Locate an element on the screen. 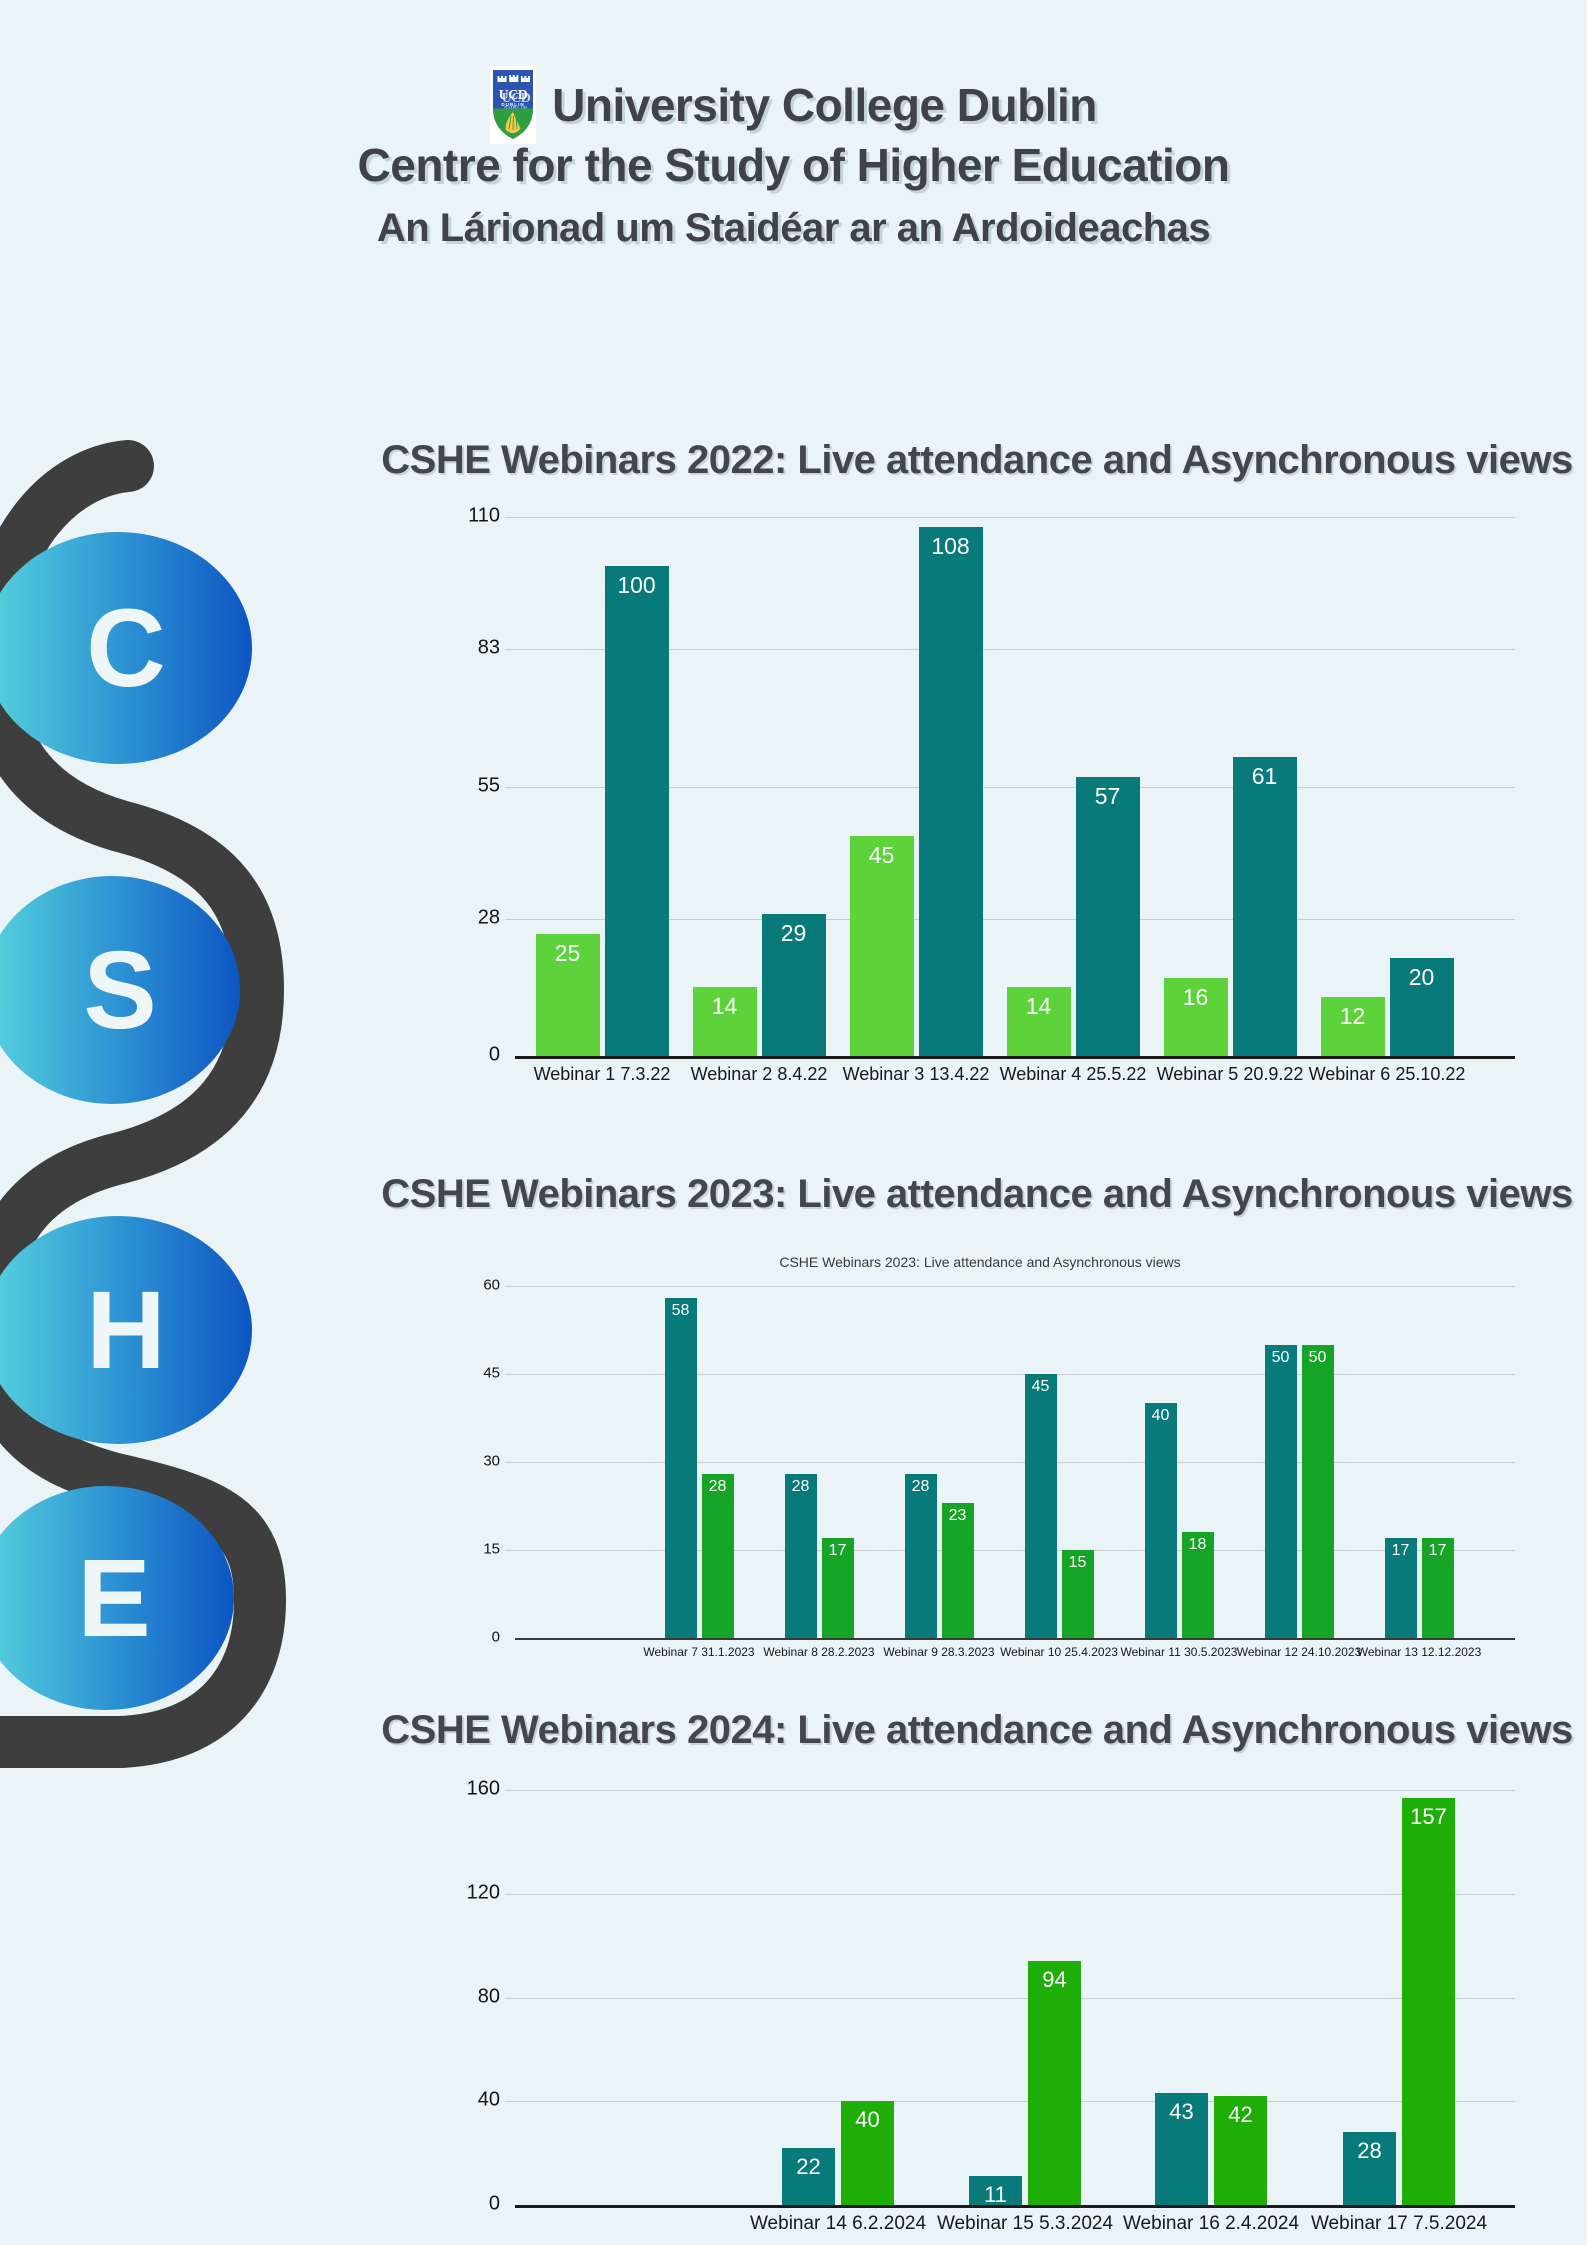  crest-castles-icon is located at coordinates (514, 78).